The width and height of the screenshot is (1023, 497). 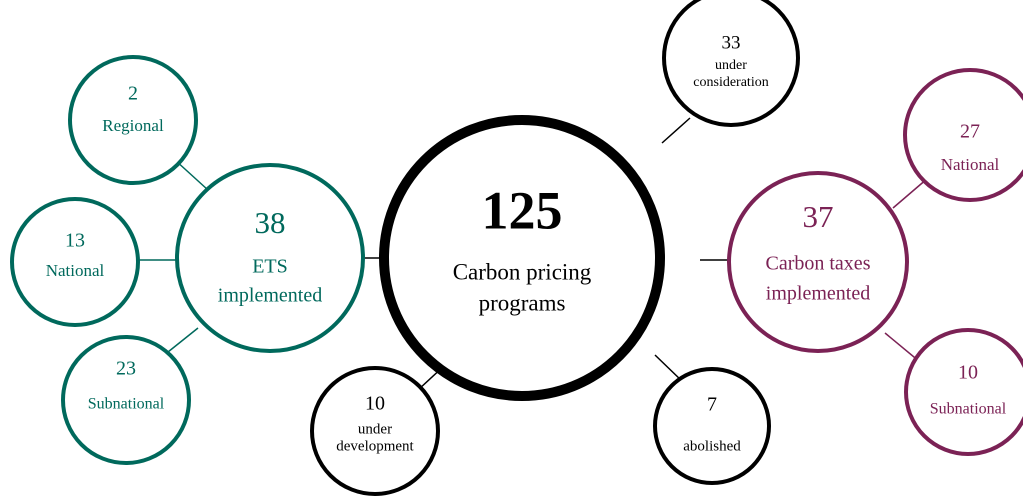 I want to click on node-number: 23, so click(x=126, y=369).